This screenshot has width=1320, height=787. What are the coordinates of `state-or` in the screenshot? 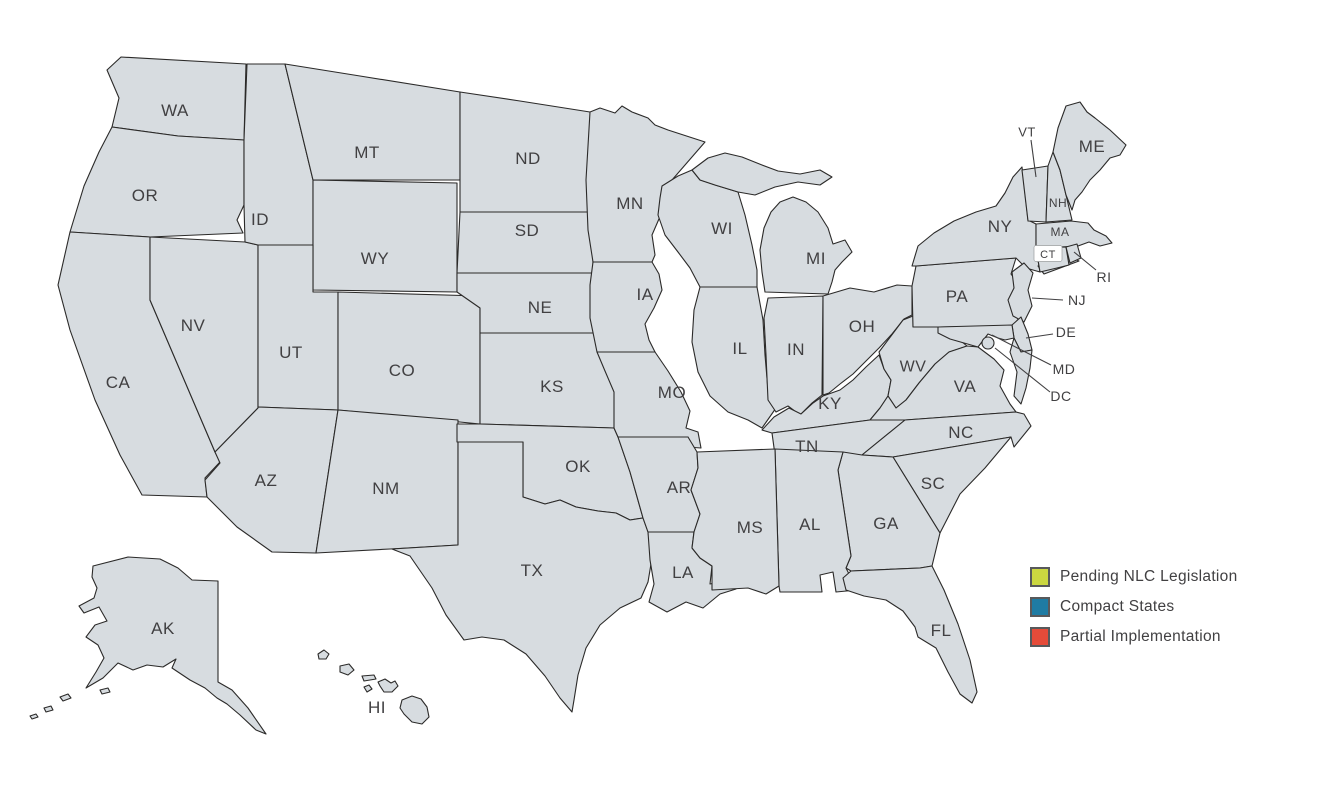 It's located at (157, 182).